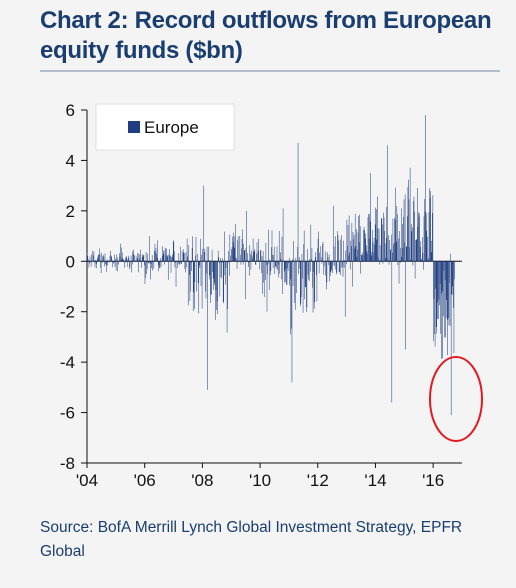 Image resolution: width=516 pixels, height=588 pixels. I want to click on highlight-annotation, so click(456, 399).